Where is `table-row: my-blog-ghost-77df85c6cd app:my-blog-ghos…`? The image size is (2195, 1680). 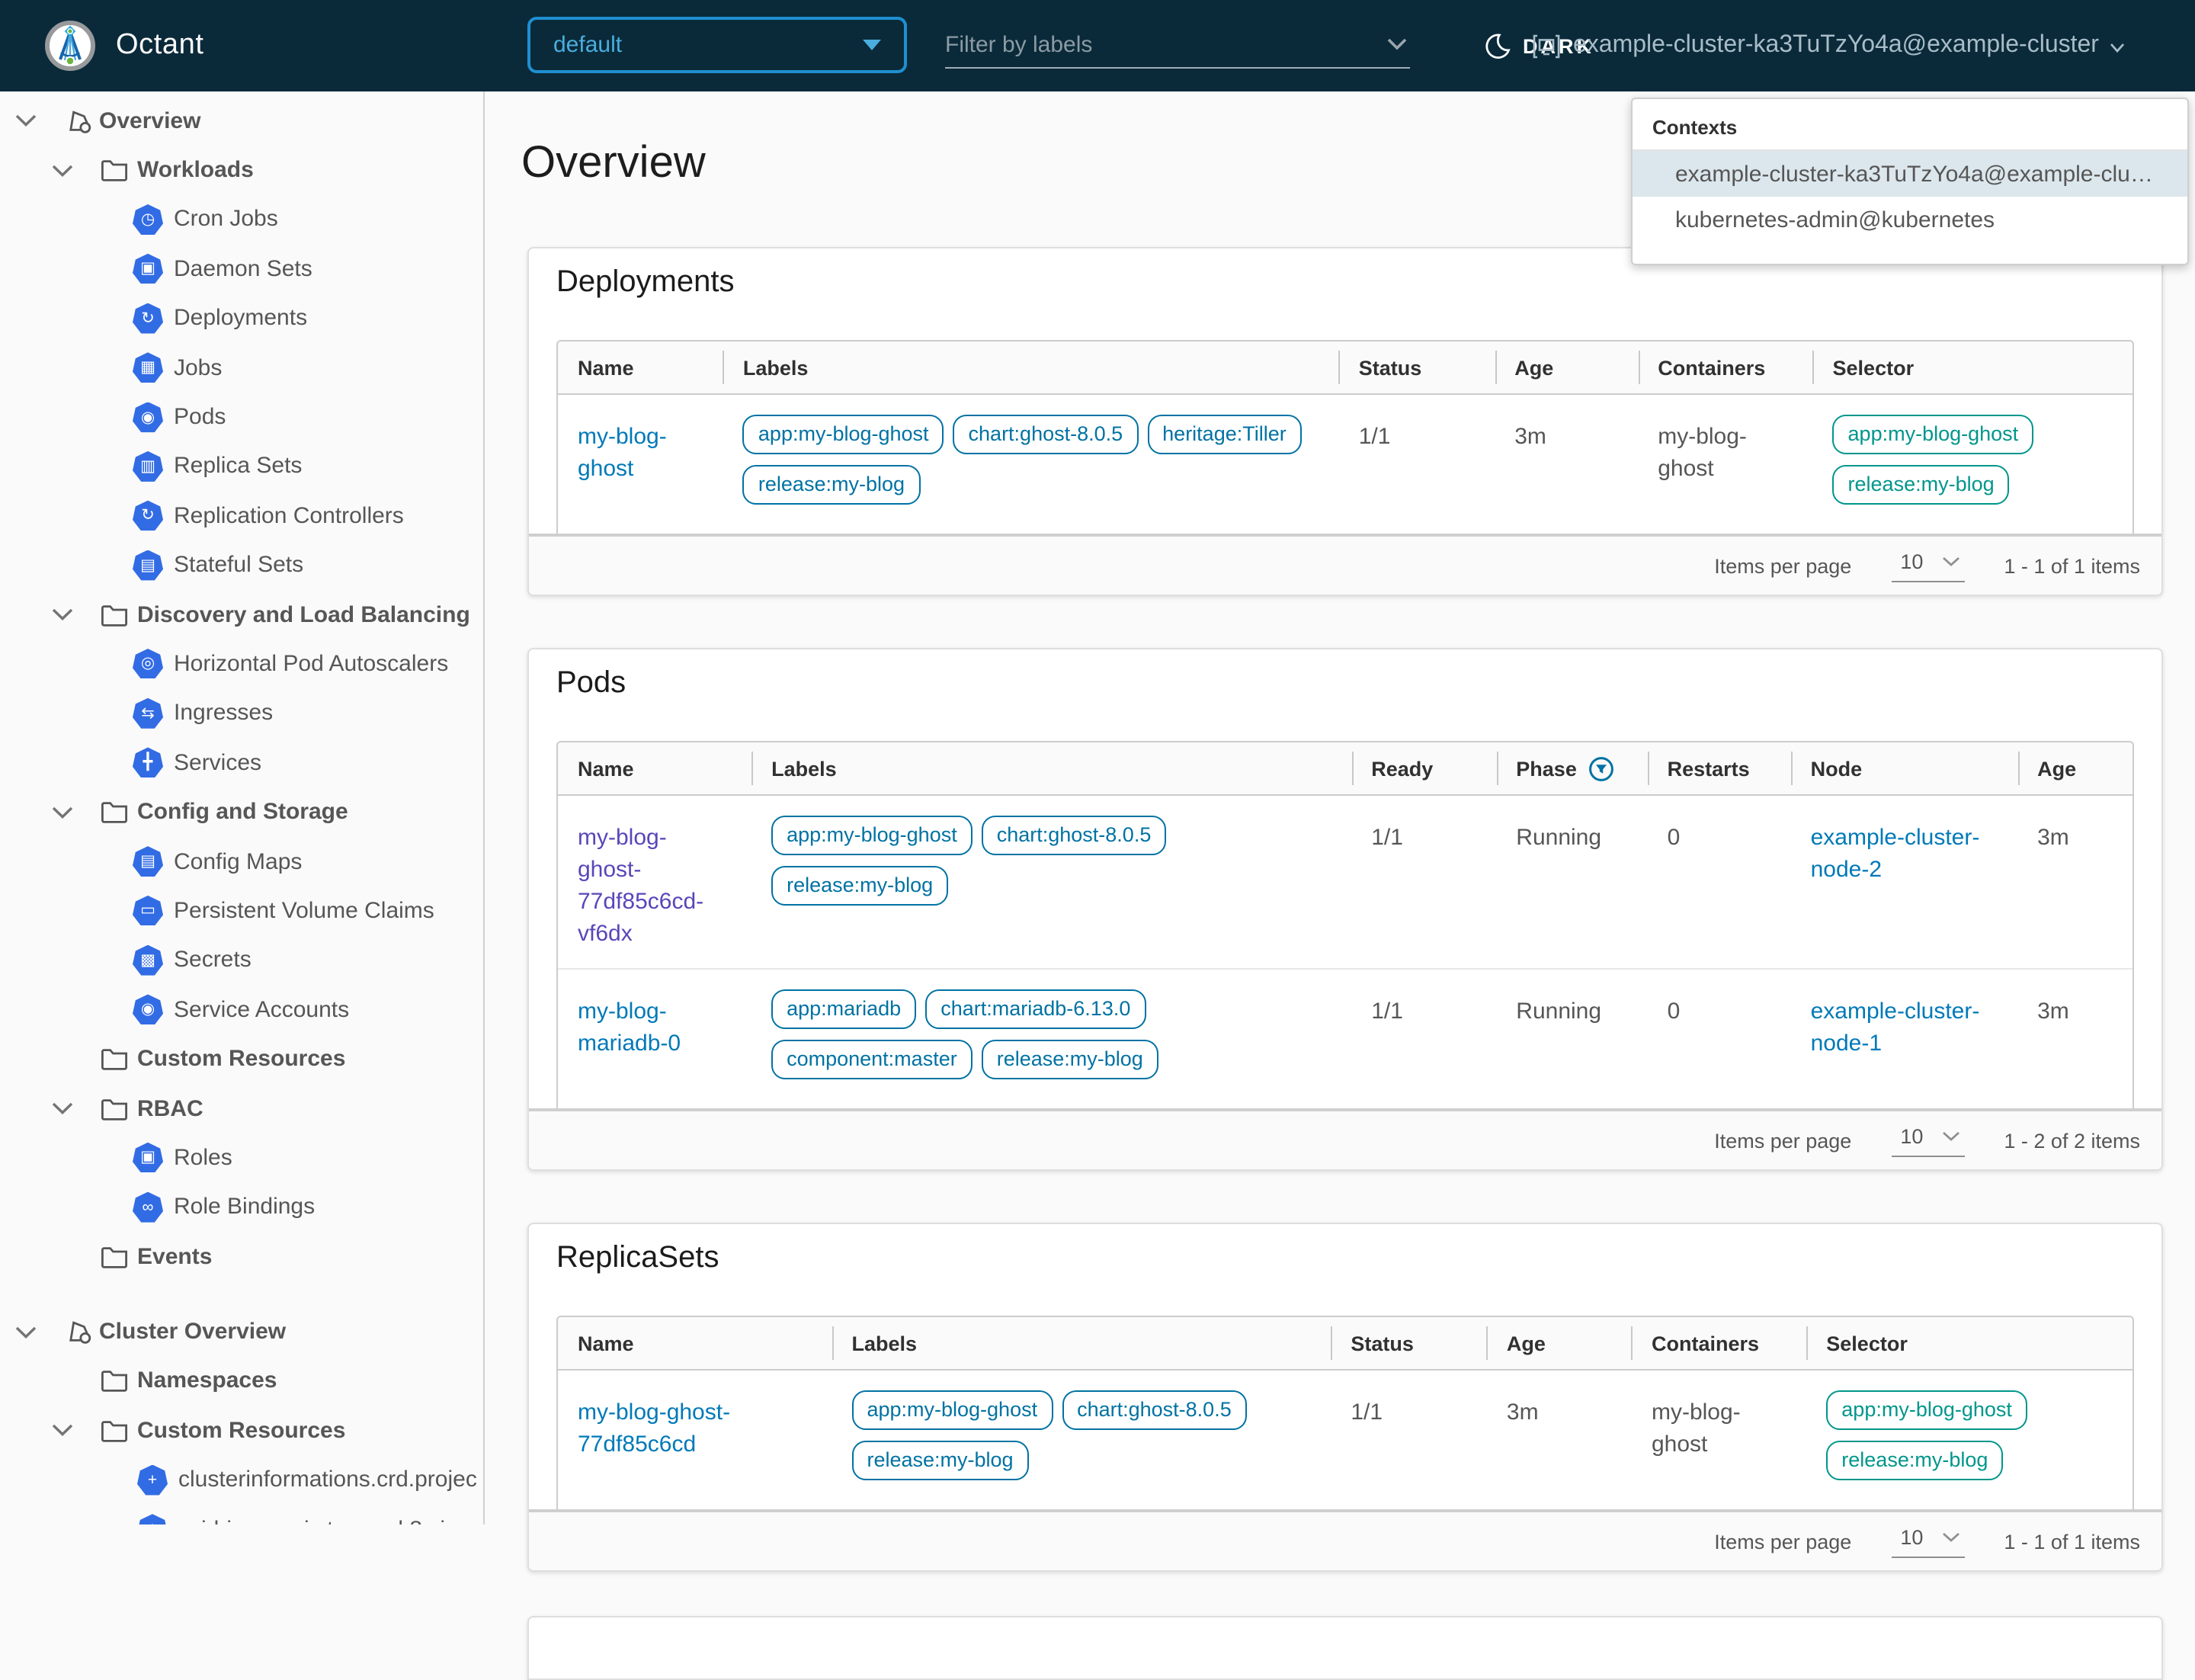 table-row: my-blog-ghost-77df85c6cd app:my-blog-ghos… is located at coordinates (1345, 1440).